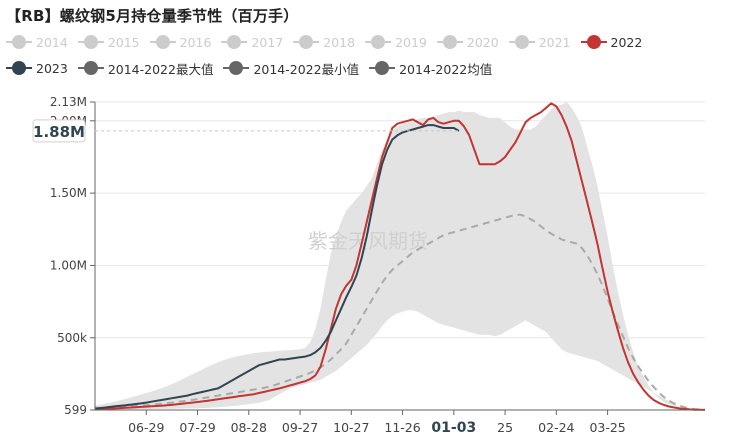  What do you see at coordinates (402, 427) in the screenshot?
I see `x-tick-label: 11-26` at bounding box center [402, 427].